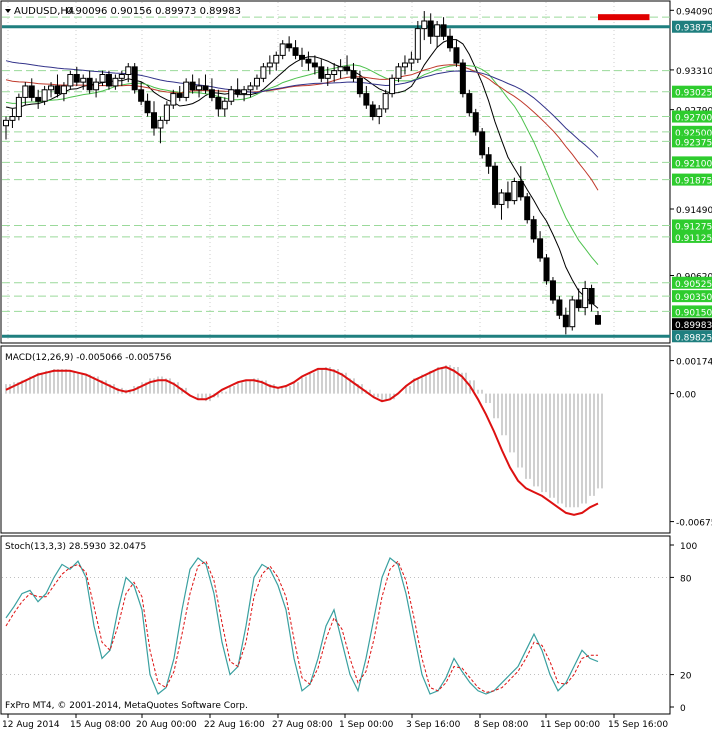 Image resolution: width=712 pixels, height=736 pixels. I want to click on level-price-label: 0.92700, so click(693, 119).